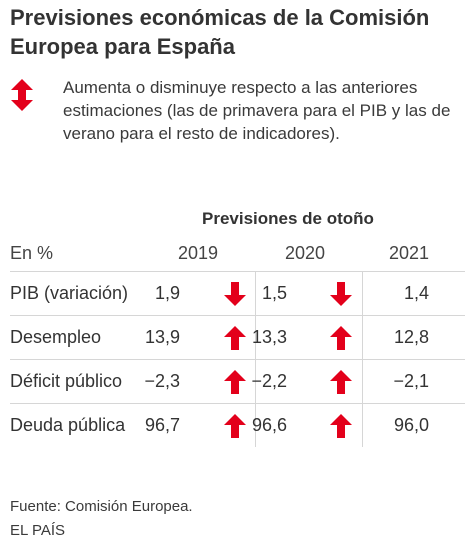  I want to click on row-label: Desempleo, so click(56, 337).